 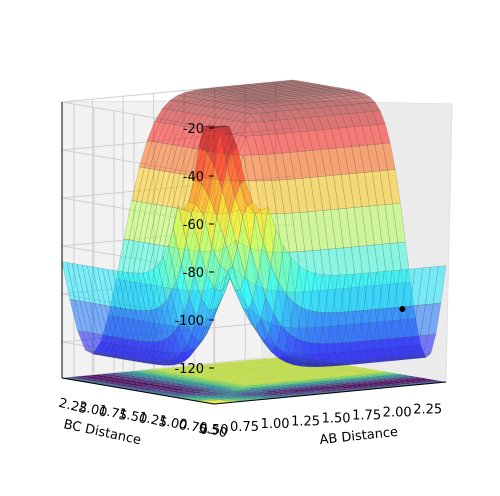 What do you see at coordinates (402, 309) in the screenshot?
I see `marked-point` at bounding box center [402, 309].